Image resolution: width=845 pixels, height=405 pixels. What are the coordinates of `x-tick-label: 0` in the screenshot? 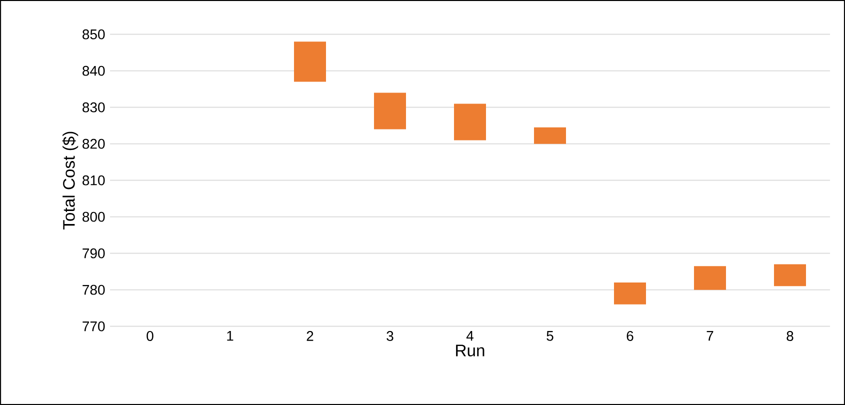 It's located at (150, 336).